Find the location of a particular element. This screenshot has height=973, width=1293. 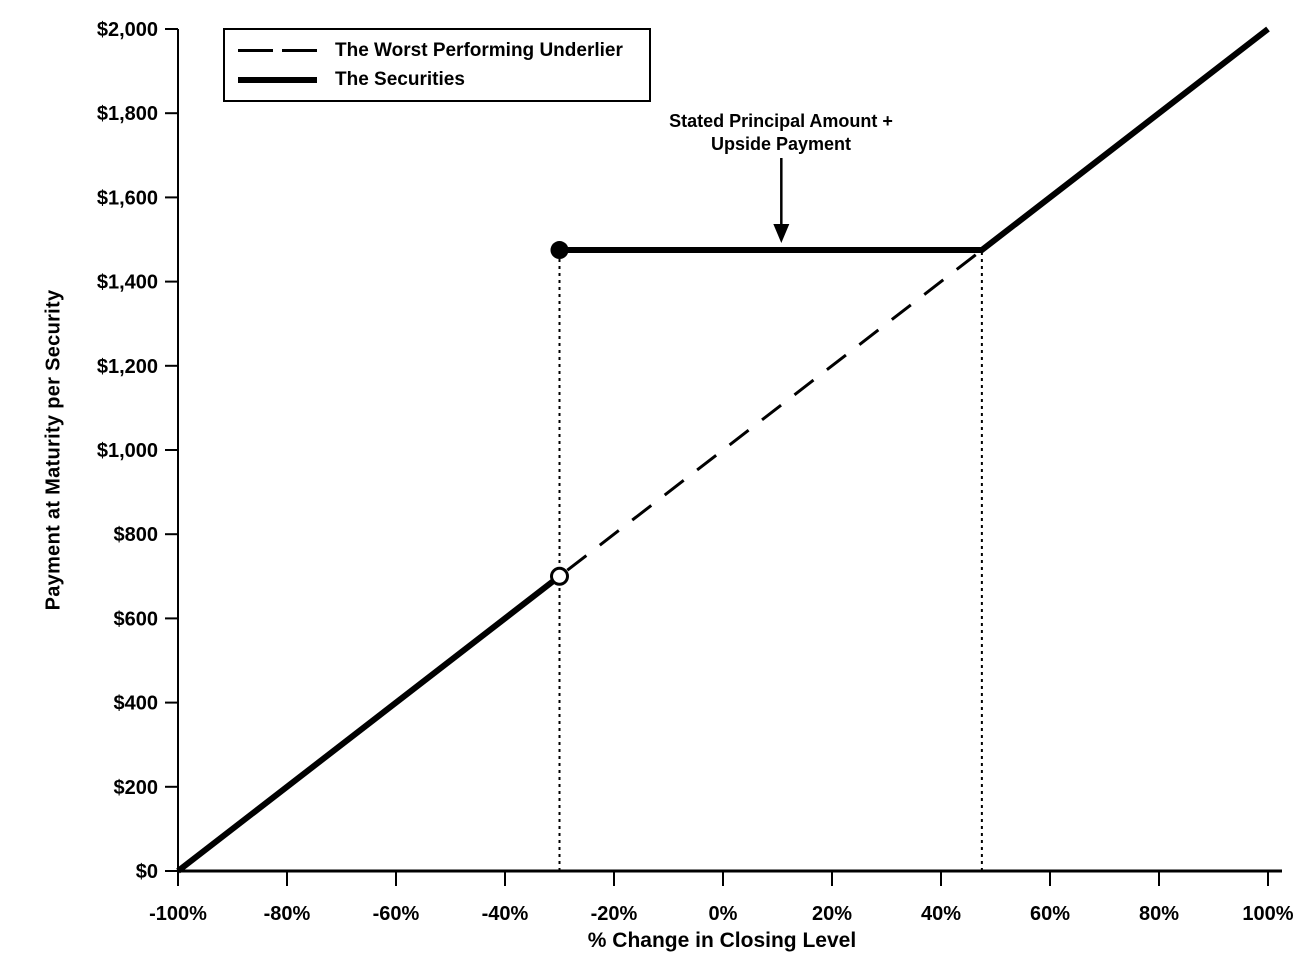

legend-entry-underlier: The Worst Performing Underlier is located at coordinates (443, 50).